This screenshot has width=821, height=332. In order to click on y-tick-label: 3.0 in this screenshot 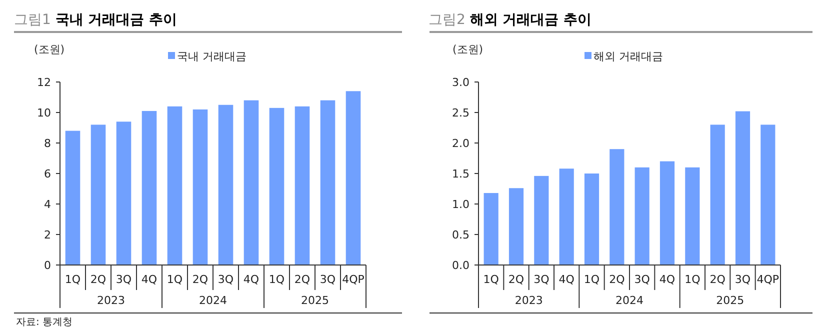, I will do `click(461, 82)`.